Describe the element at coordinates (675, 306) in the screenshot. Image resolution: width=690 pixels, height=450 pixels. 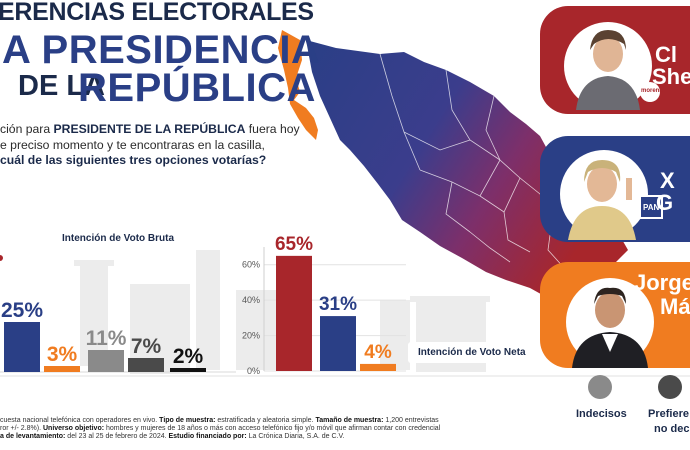
I see `card-maynez-name2: Má` at that location.